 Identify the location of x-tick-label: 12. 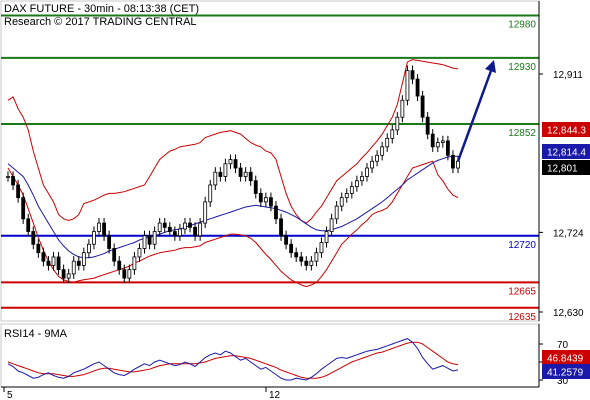
(275, 395).